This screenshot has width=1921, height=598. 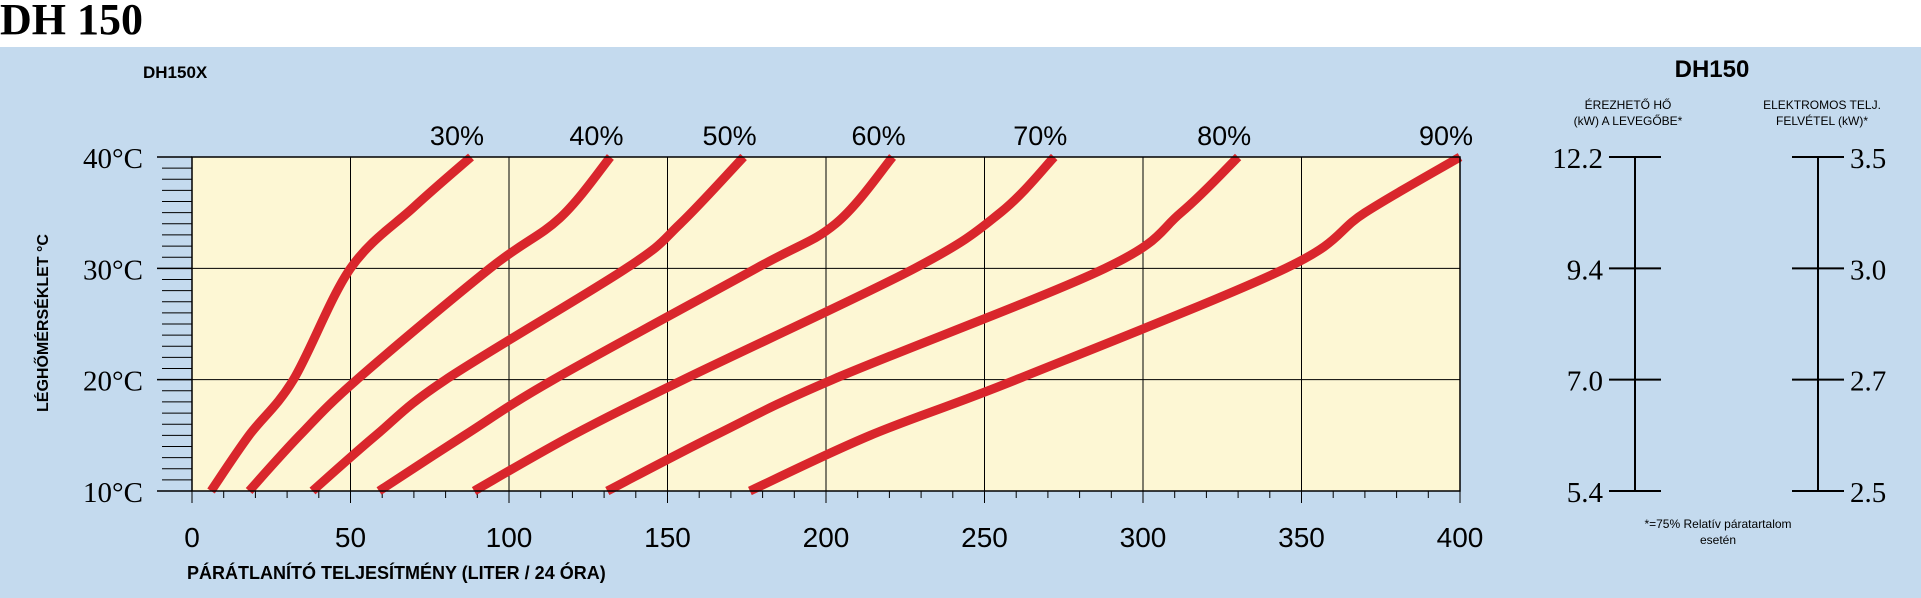 What do you see at coordinates (1839, 326) in the screenshot?
I see `power-scale: 3.5 3.0 2.7 2.5` at bounding box center [1839, 326].